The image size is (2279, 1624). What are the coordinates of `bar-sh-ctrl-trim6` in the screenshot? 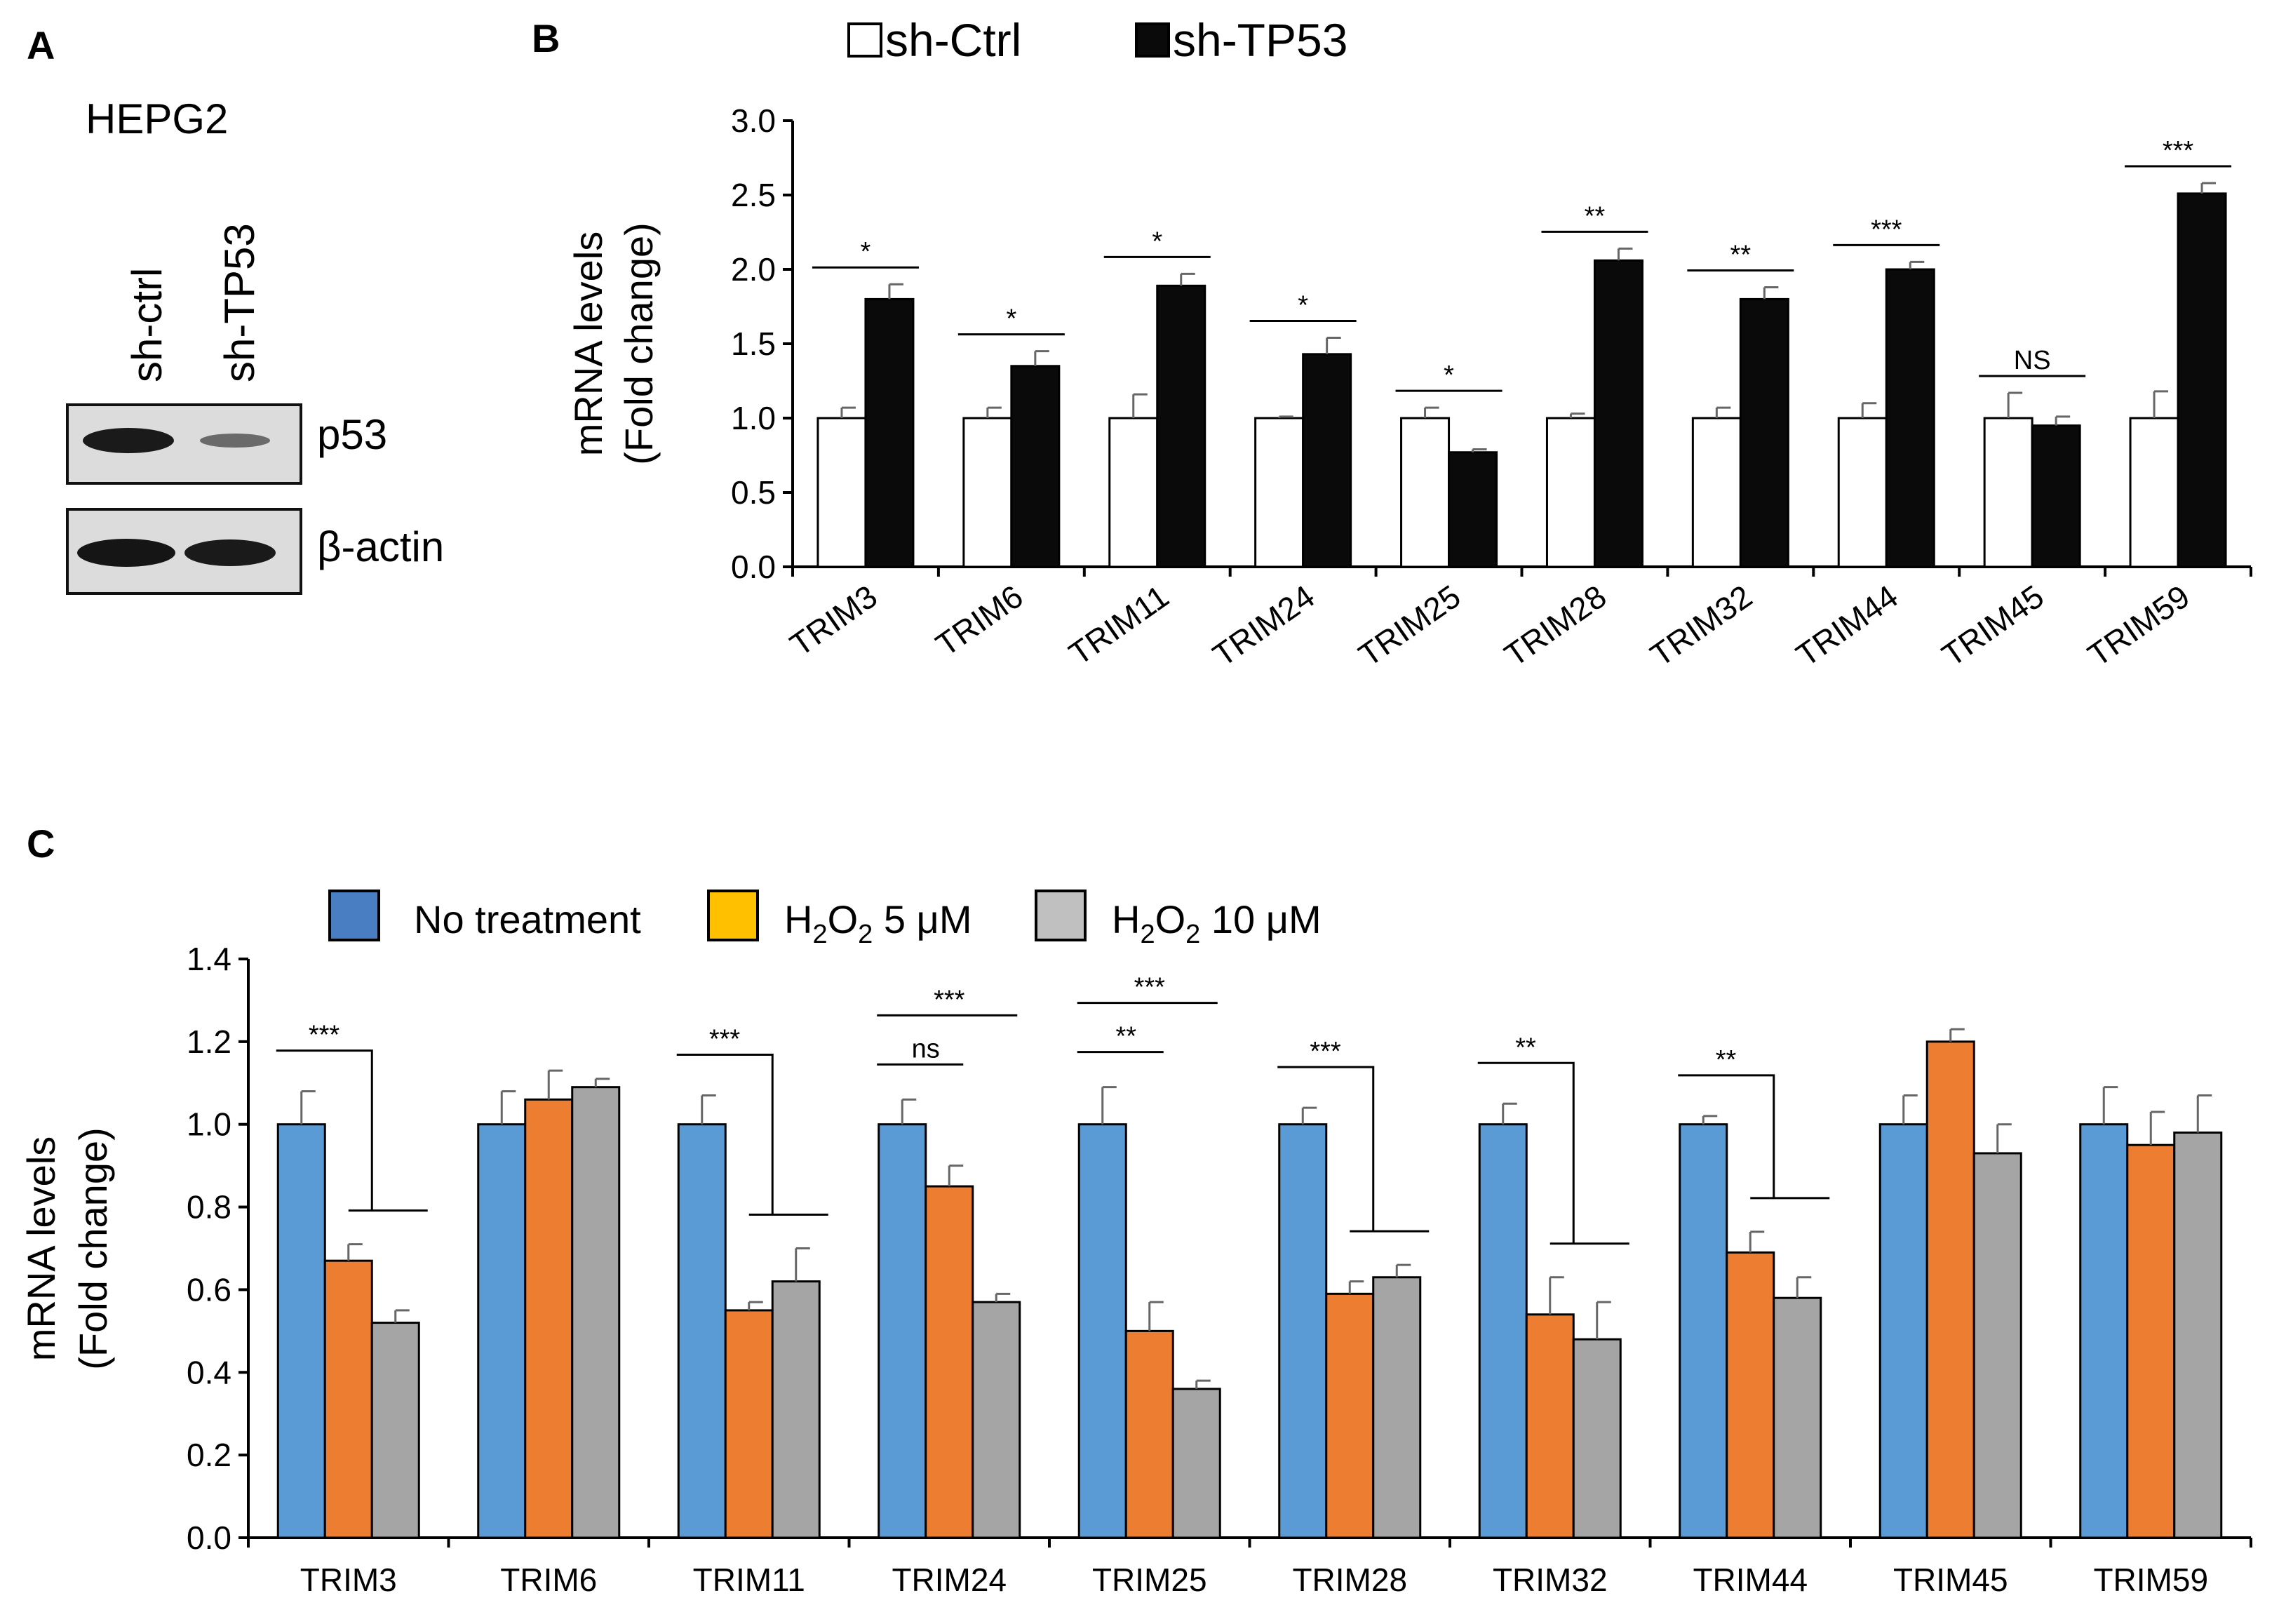 It's located at (987, 492).